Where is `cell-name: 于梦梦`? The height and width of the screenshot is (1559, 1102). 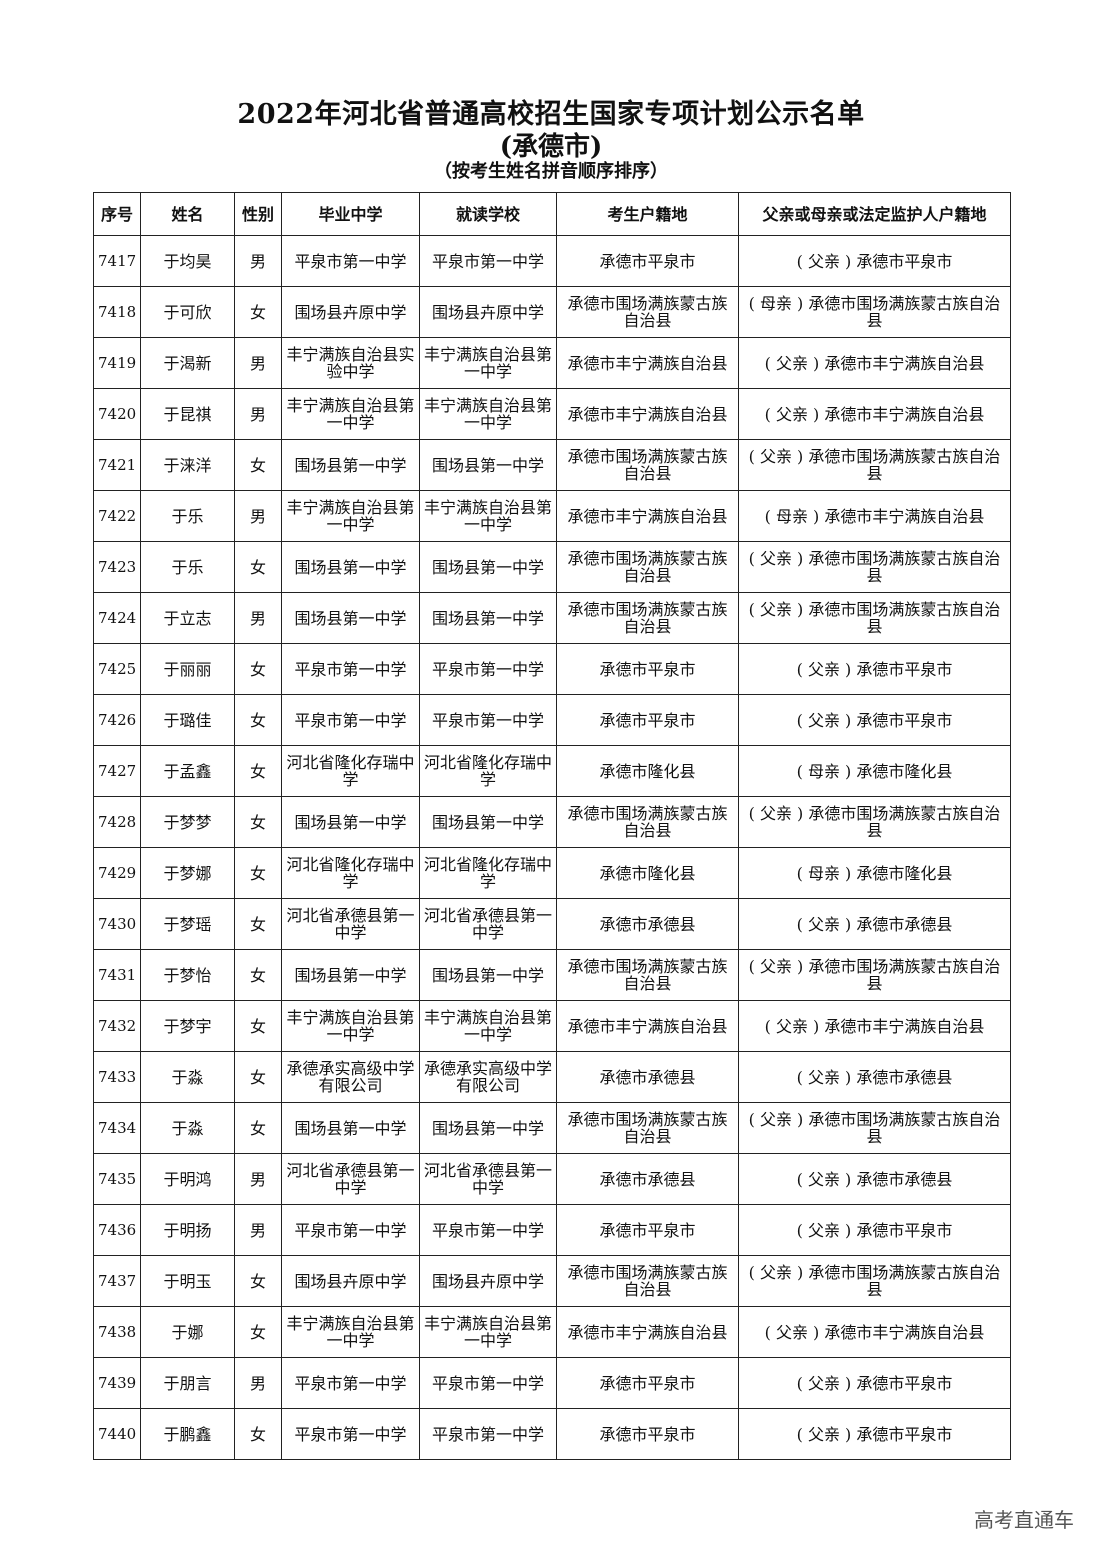
cell-name: 于梦梦 is located at coordinates (187, 822).